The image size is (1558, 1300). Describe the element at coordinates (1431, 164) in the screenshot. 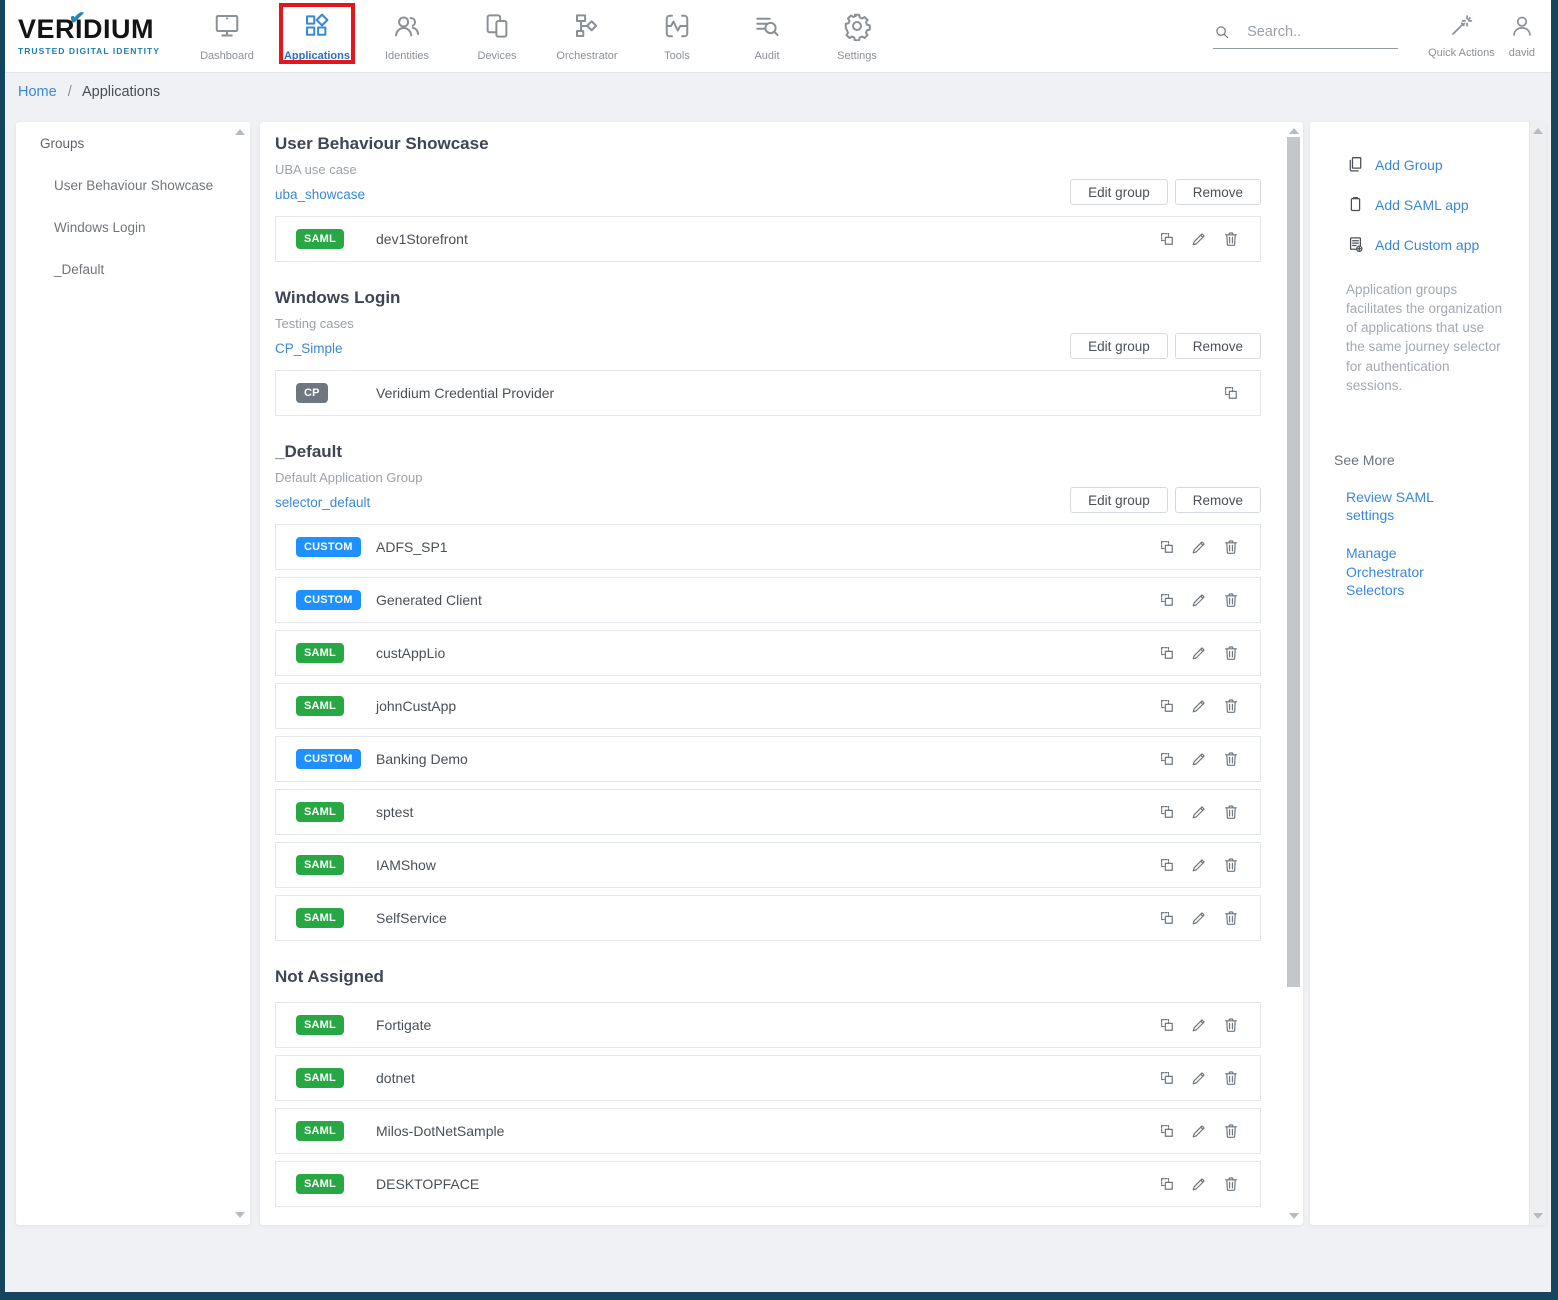

I see `add-group-button: Add Group` at that location.